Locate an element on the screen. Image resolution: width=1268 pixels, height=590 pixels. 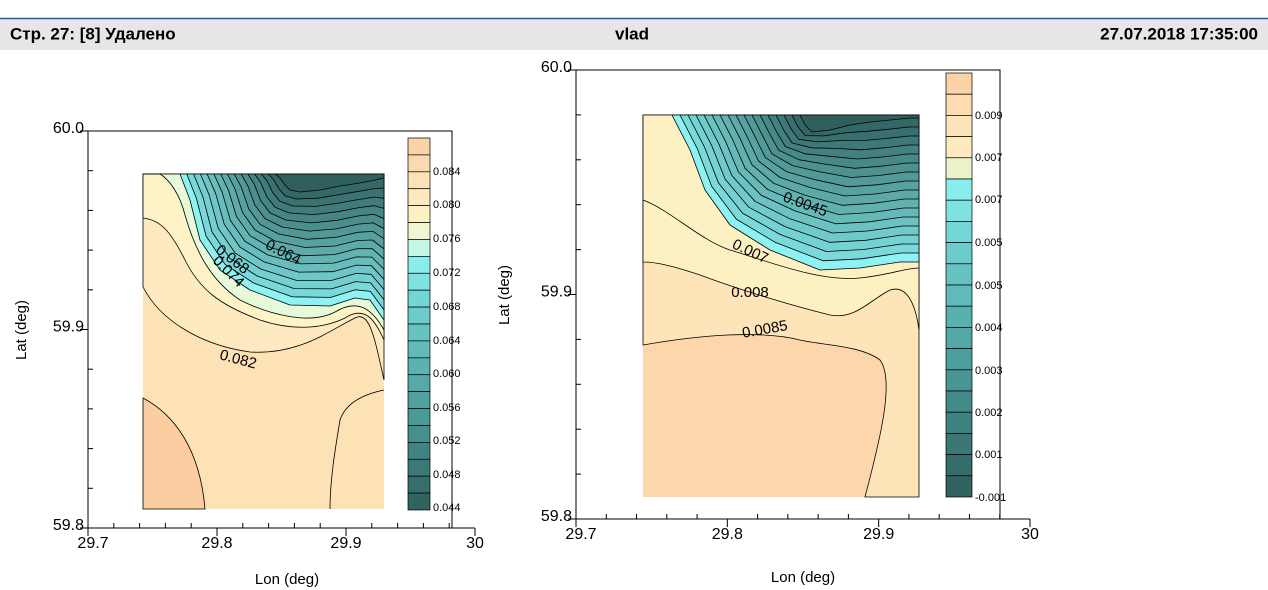
header-left: Стр. 27: [8] Удалено is located at coordinates (93, 33).